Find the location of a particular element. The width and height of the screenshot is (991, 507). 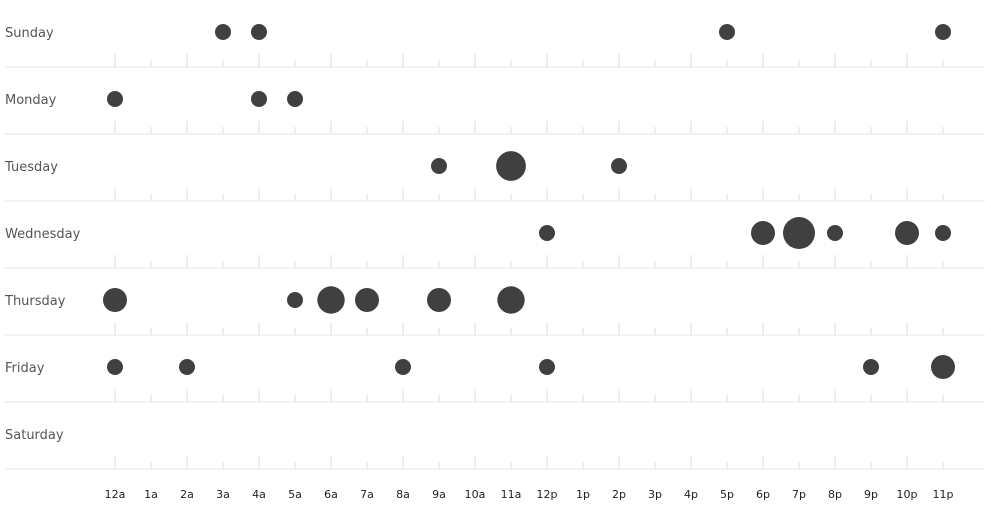

dot-thursday-6a: Thursday 6a: 3 is located at coordinates (331, 300).